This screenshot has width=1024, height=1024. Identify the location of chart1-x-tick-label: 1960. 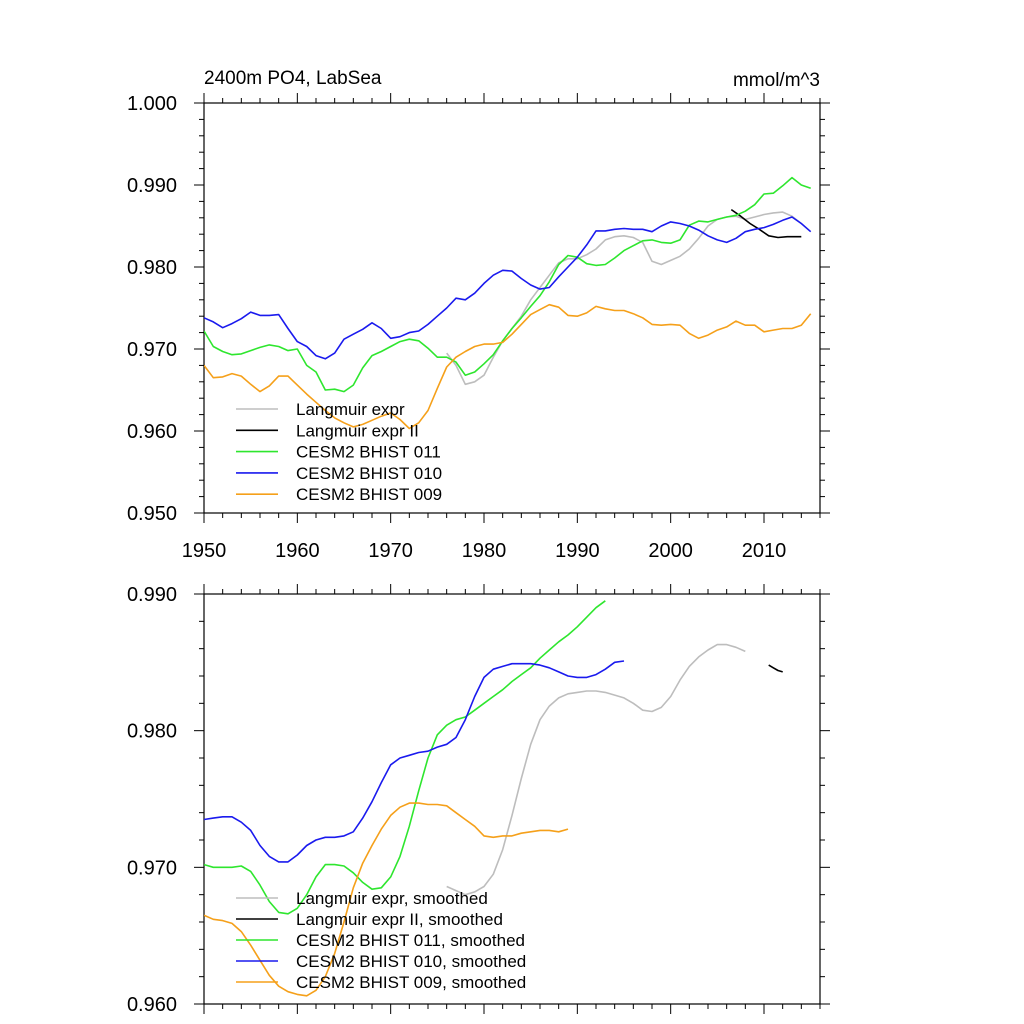
(297, 551).